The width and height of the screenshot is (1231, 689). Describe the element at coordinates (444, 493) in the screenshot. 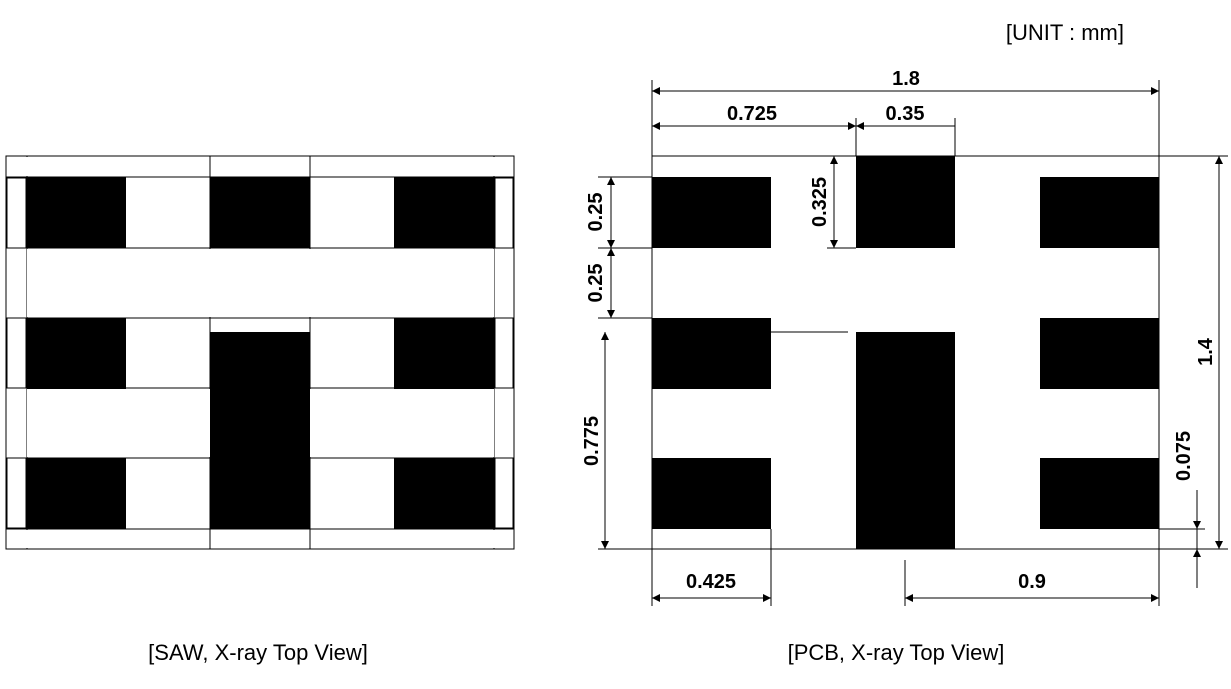

I see `saw-pad-right-bottom` at that location.